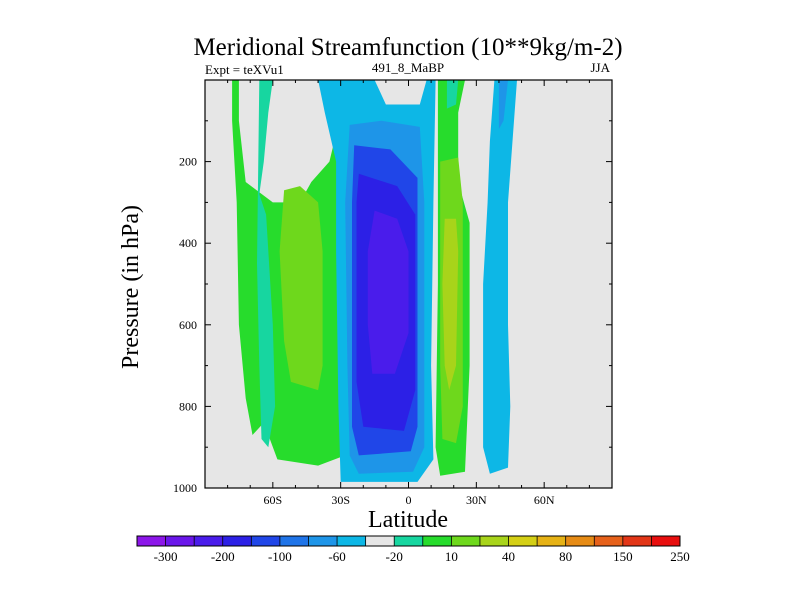 Image resolution: width=800 pixels, height=600 pixels. Describe the element at coordinates (394, 556) in the screenshot. I see `colorbar-label: -20` at that location.